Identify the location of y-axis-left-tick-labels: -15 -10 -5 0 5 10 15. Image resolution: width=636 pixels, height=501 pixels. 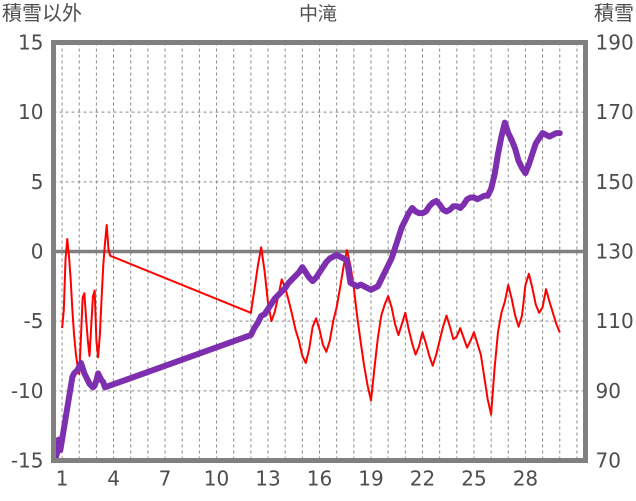
(27, 252).